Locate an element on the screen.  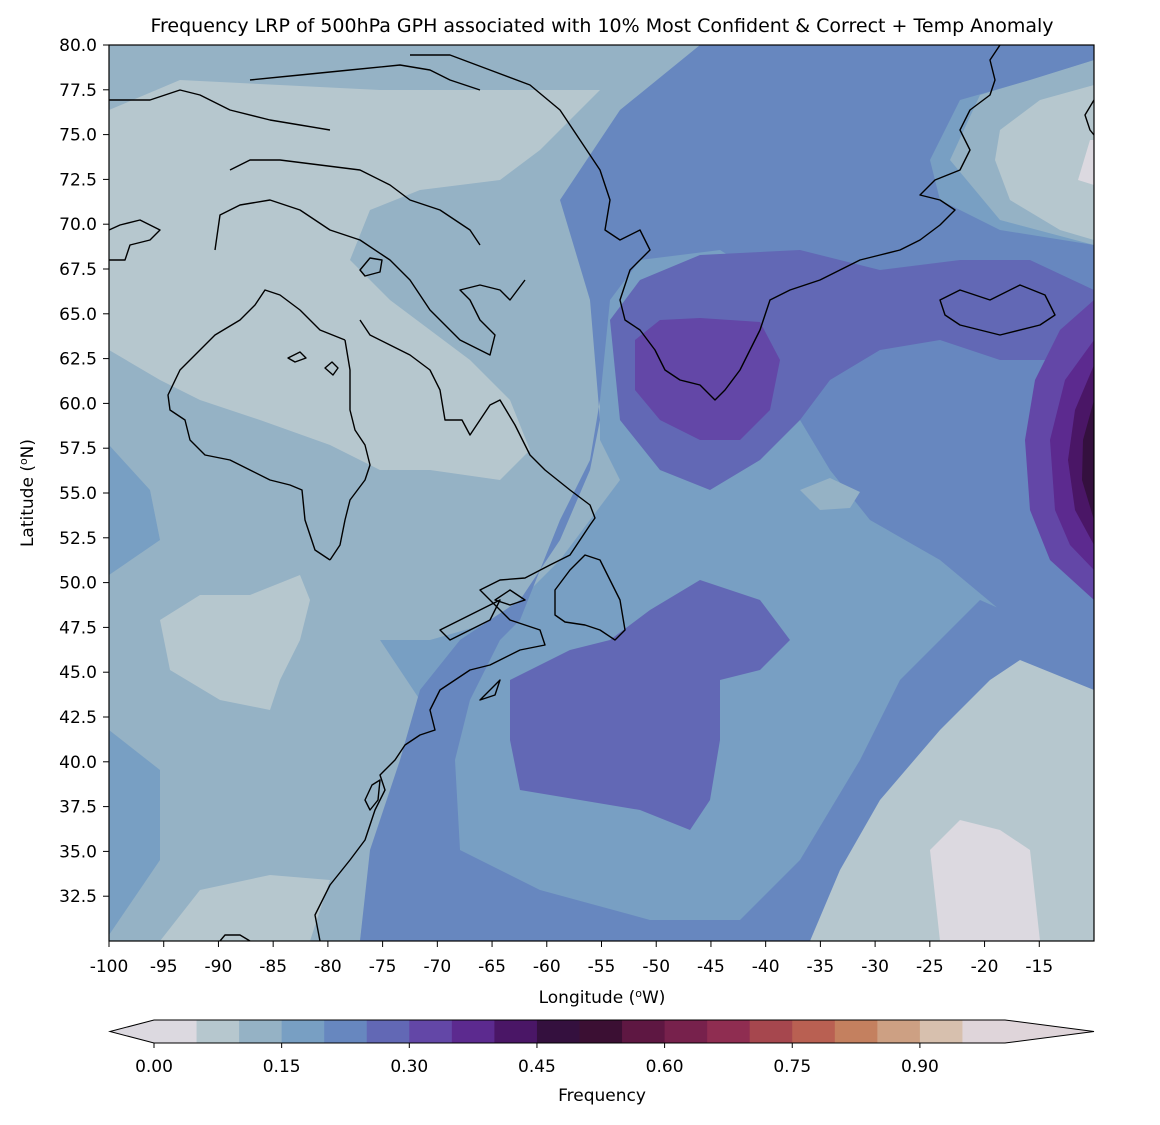
contour-band-east-0.45 is located at coordinates (1088, 460).